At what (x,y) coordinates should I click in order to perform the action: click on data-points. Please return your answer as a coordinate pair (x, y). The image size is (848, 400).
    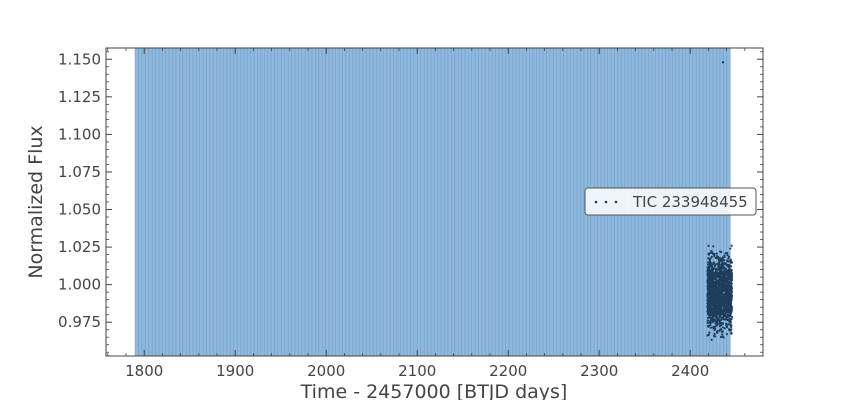
    Looking at the image, I should click on (720, 201).